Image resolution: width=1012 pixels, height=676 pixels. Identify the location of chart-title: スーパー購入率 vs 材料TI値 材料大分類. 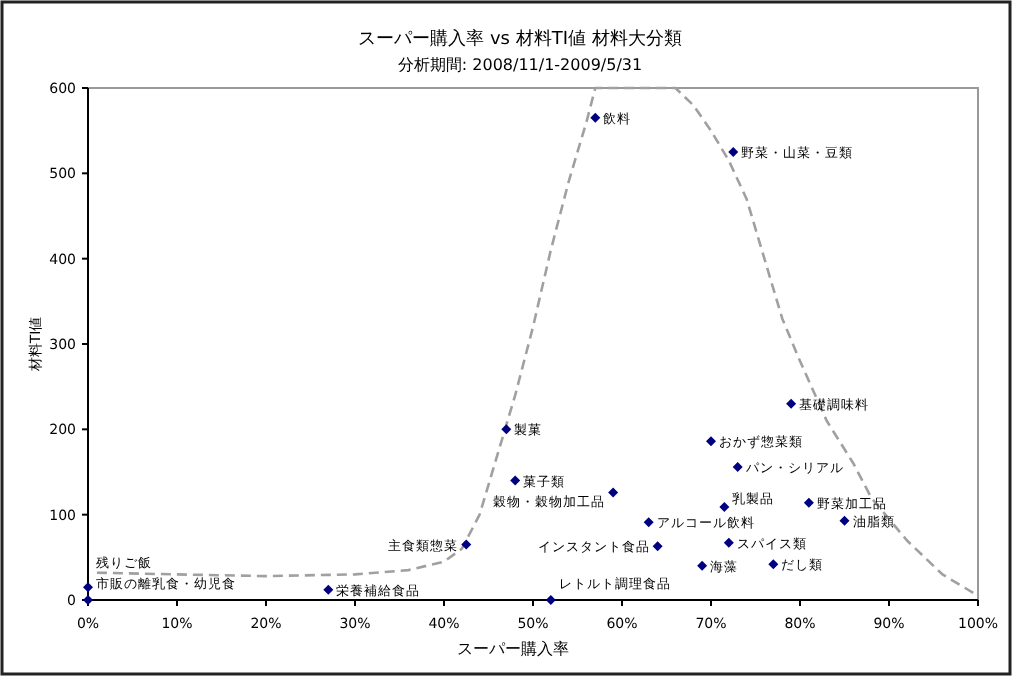
(520, 39).